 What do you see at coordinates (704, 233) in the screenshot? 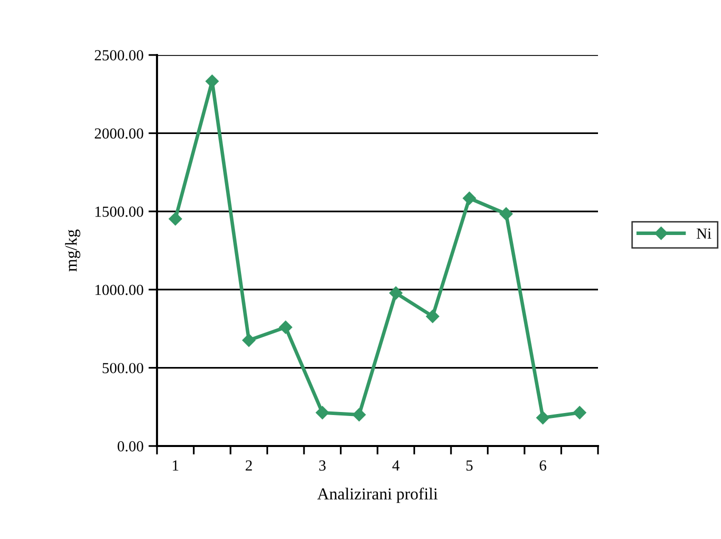
I see `legend-label: Ni` at bounding box center [704, 233].